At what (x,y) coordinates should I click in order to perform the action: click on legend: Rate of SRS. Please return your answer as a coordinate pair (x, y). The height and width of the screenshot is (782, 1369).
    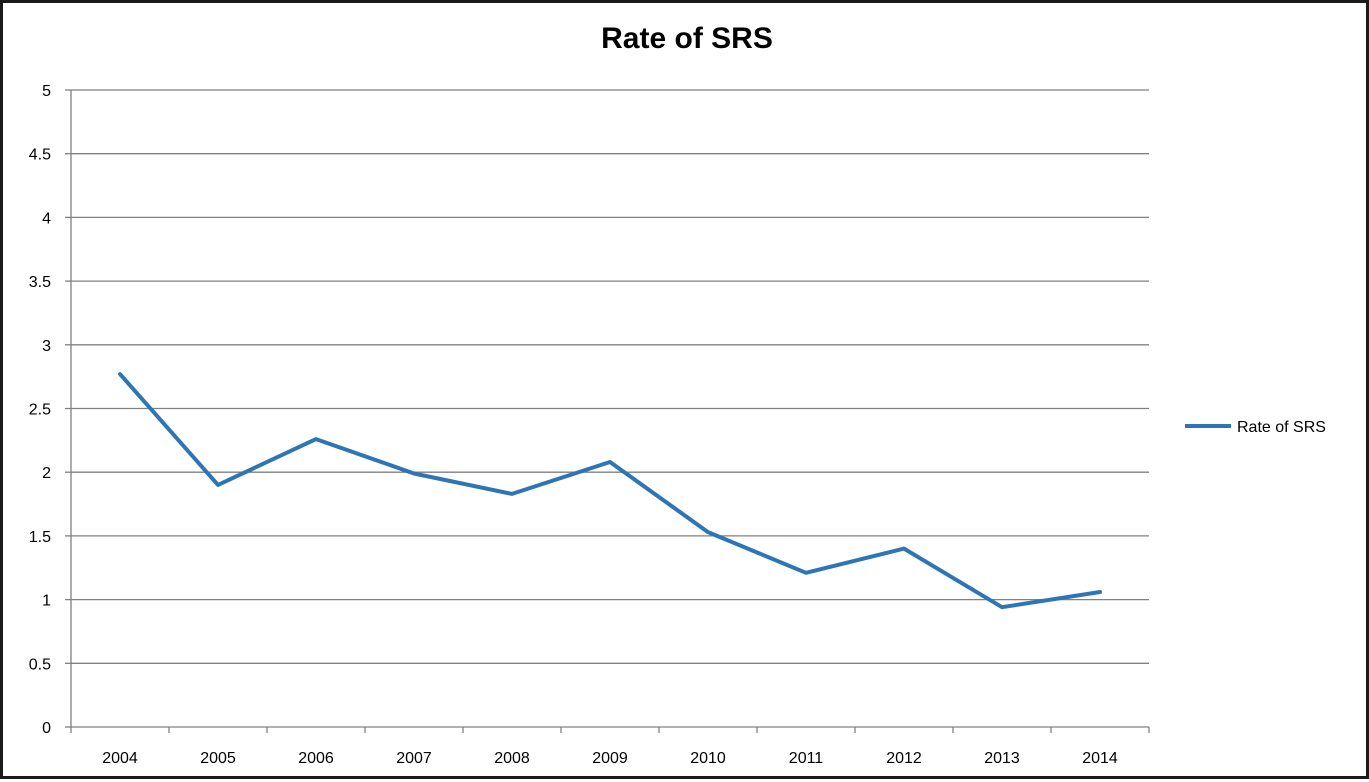
    Looking at the image, I should click on (1255, 427).